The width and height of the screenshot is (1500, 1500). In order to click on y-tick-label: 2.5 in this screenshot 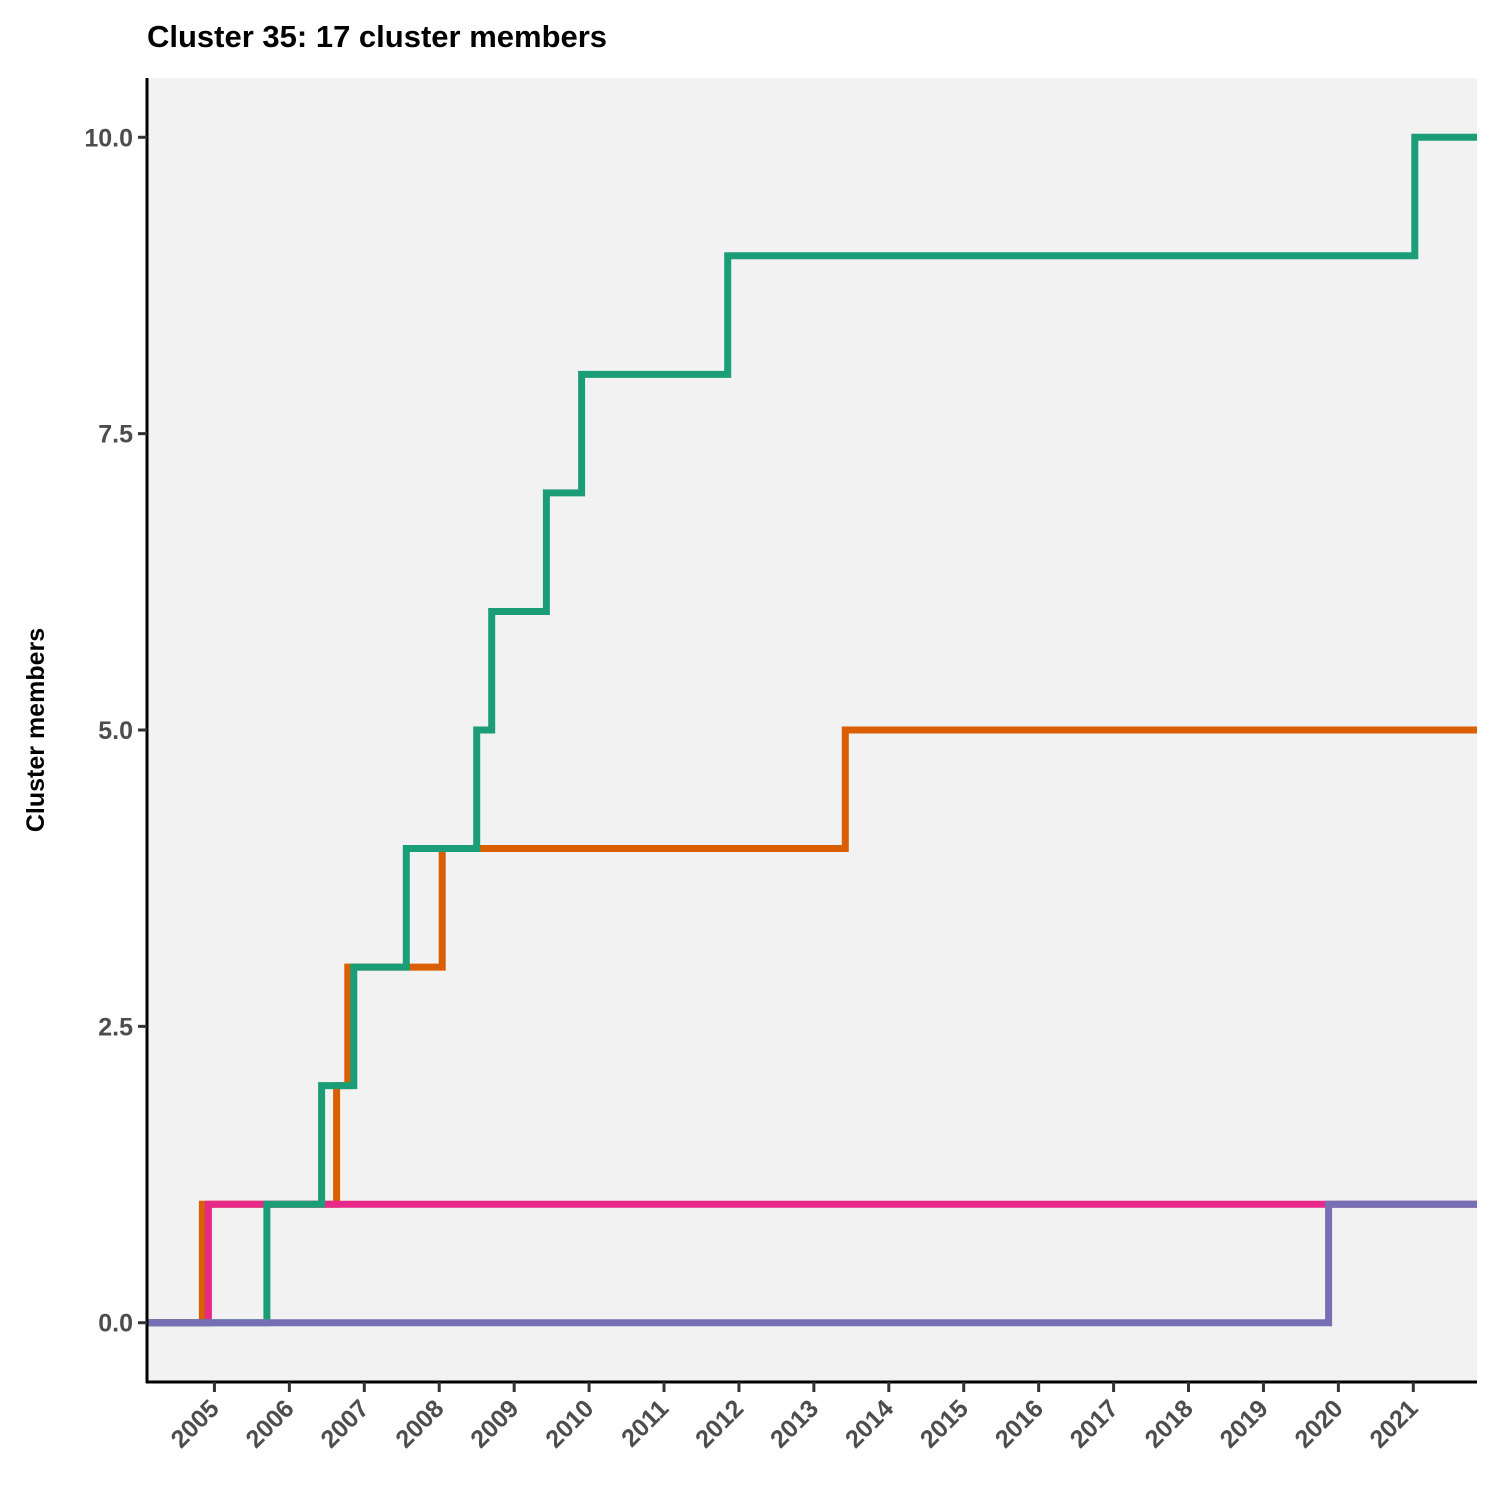, I will do `click(115, 1027)`.